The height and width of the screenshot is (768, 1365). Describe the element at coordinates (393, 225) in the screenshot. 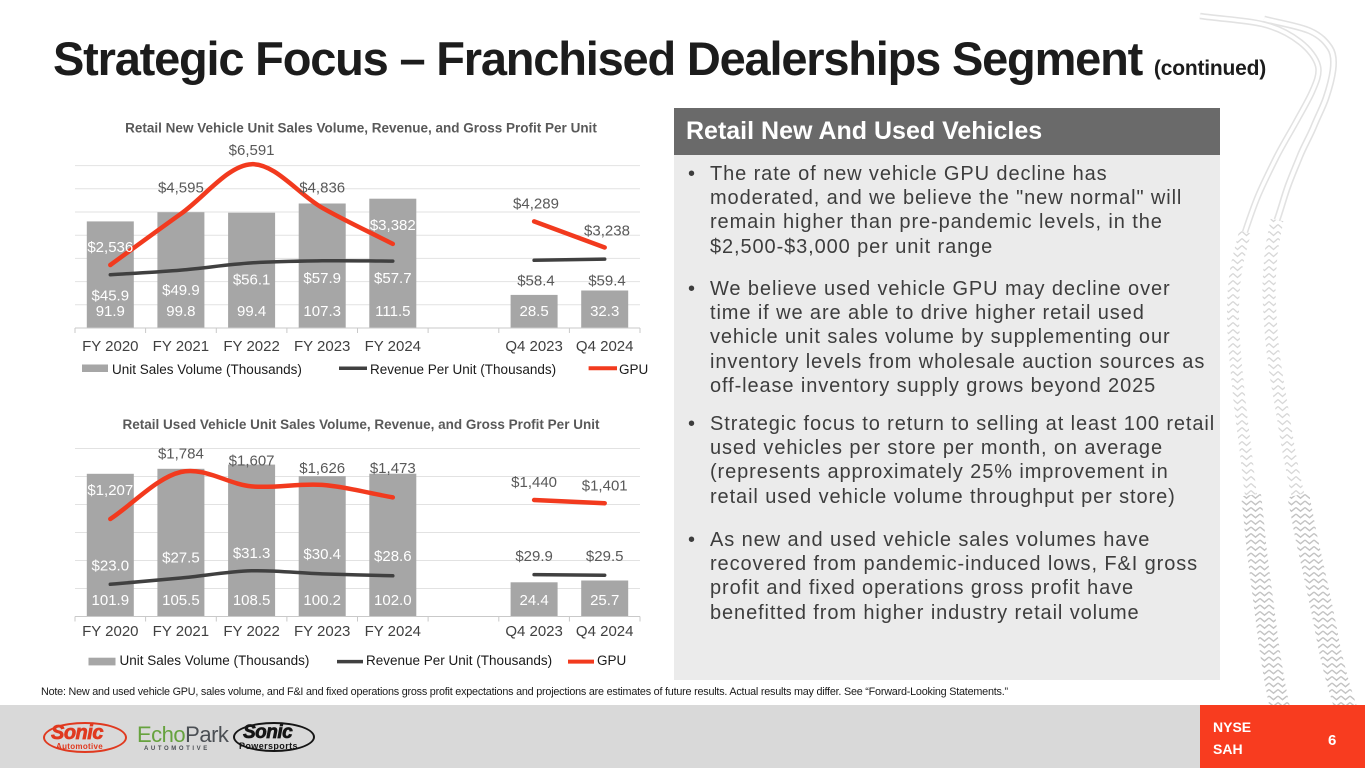

I see `svg-text: $3,382` at that location.